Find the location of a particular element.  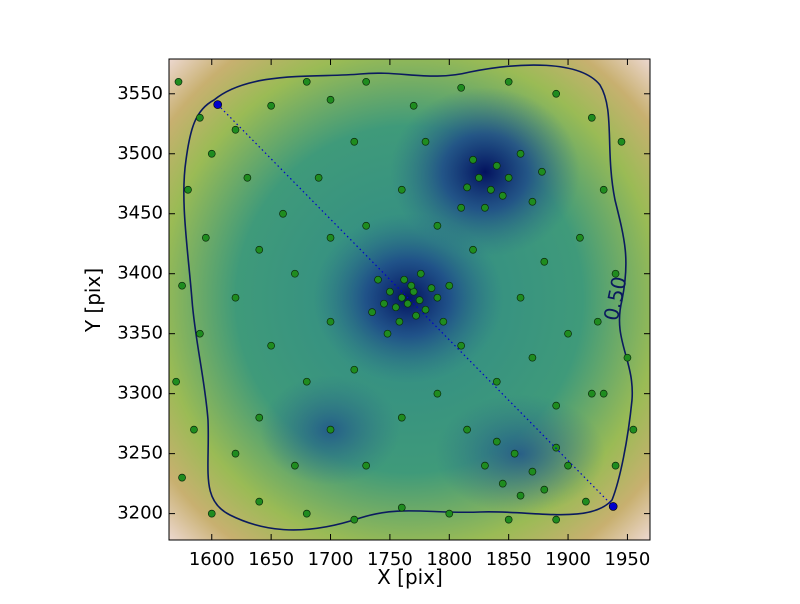

y-tick-label: 3300 is located at coordinates (140, 393).